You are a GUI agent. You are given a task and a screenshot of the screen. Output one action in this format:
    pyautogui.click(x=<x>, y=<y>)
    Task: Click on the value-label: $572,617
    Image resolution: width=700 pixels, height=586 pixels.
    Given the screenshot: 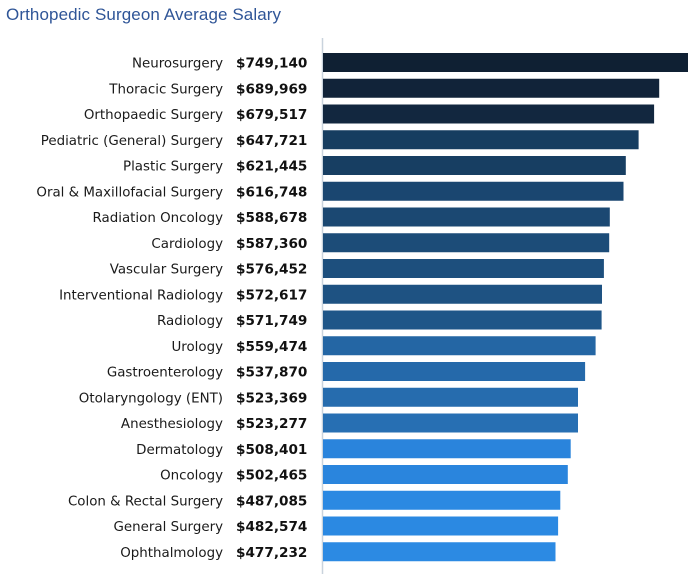 What is the action you would take?
    pyautogui.click(x=271, y=295)
    